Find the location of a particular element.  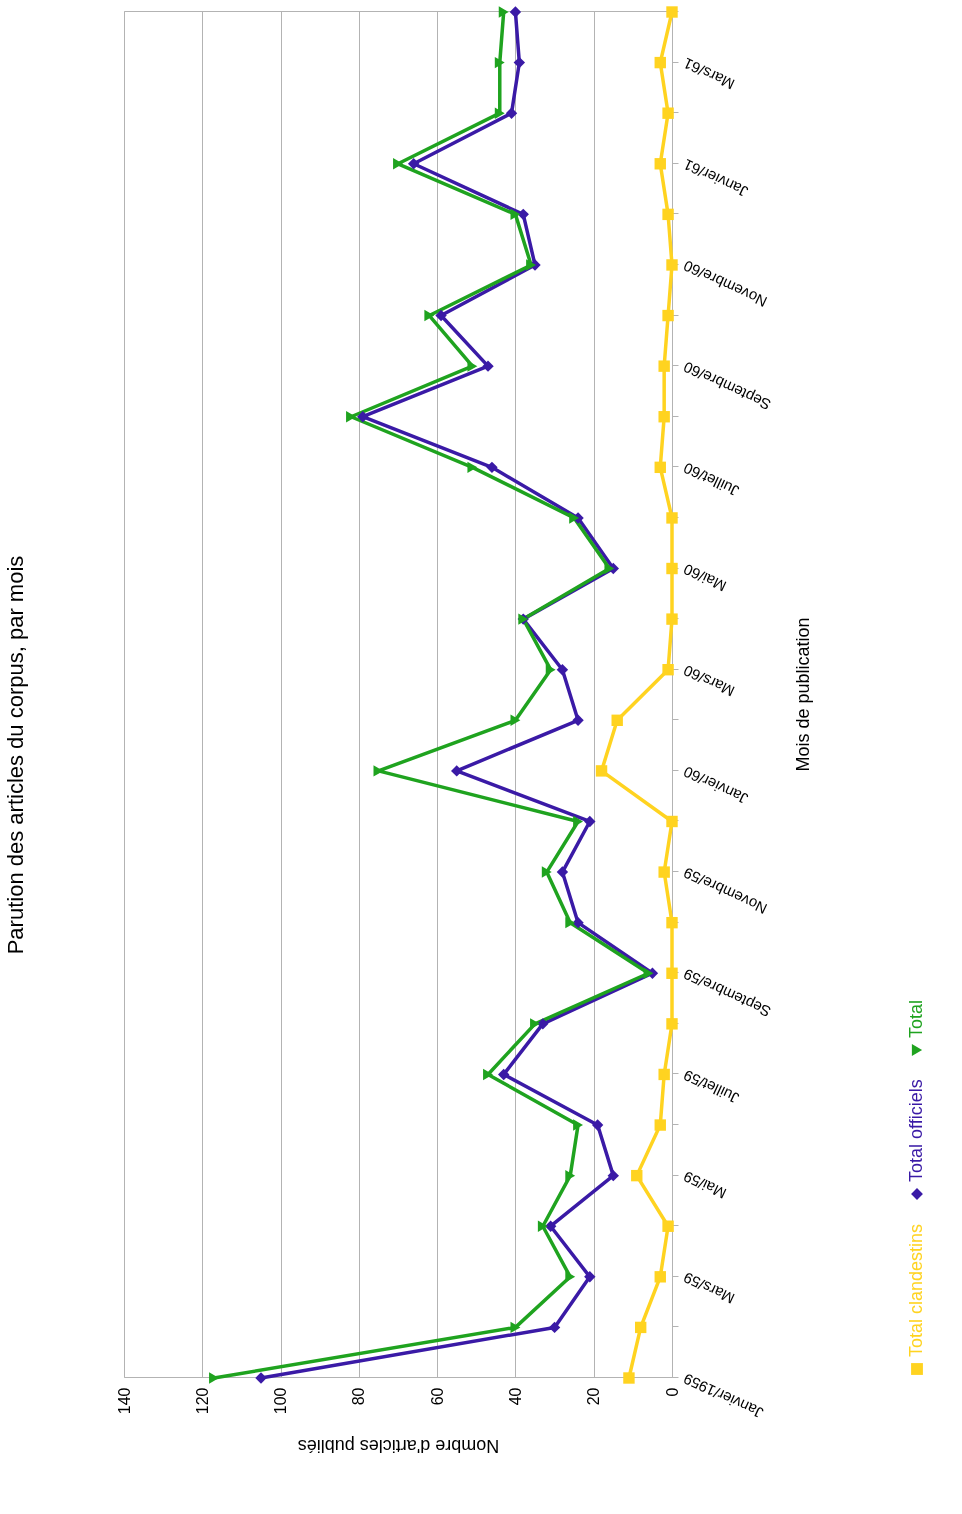

text: Parution des articles du corpus, par mois is located at coordinates (15, 755).